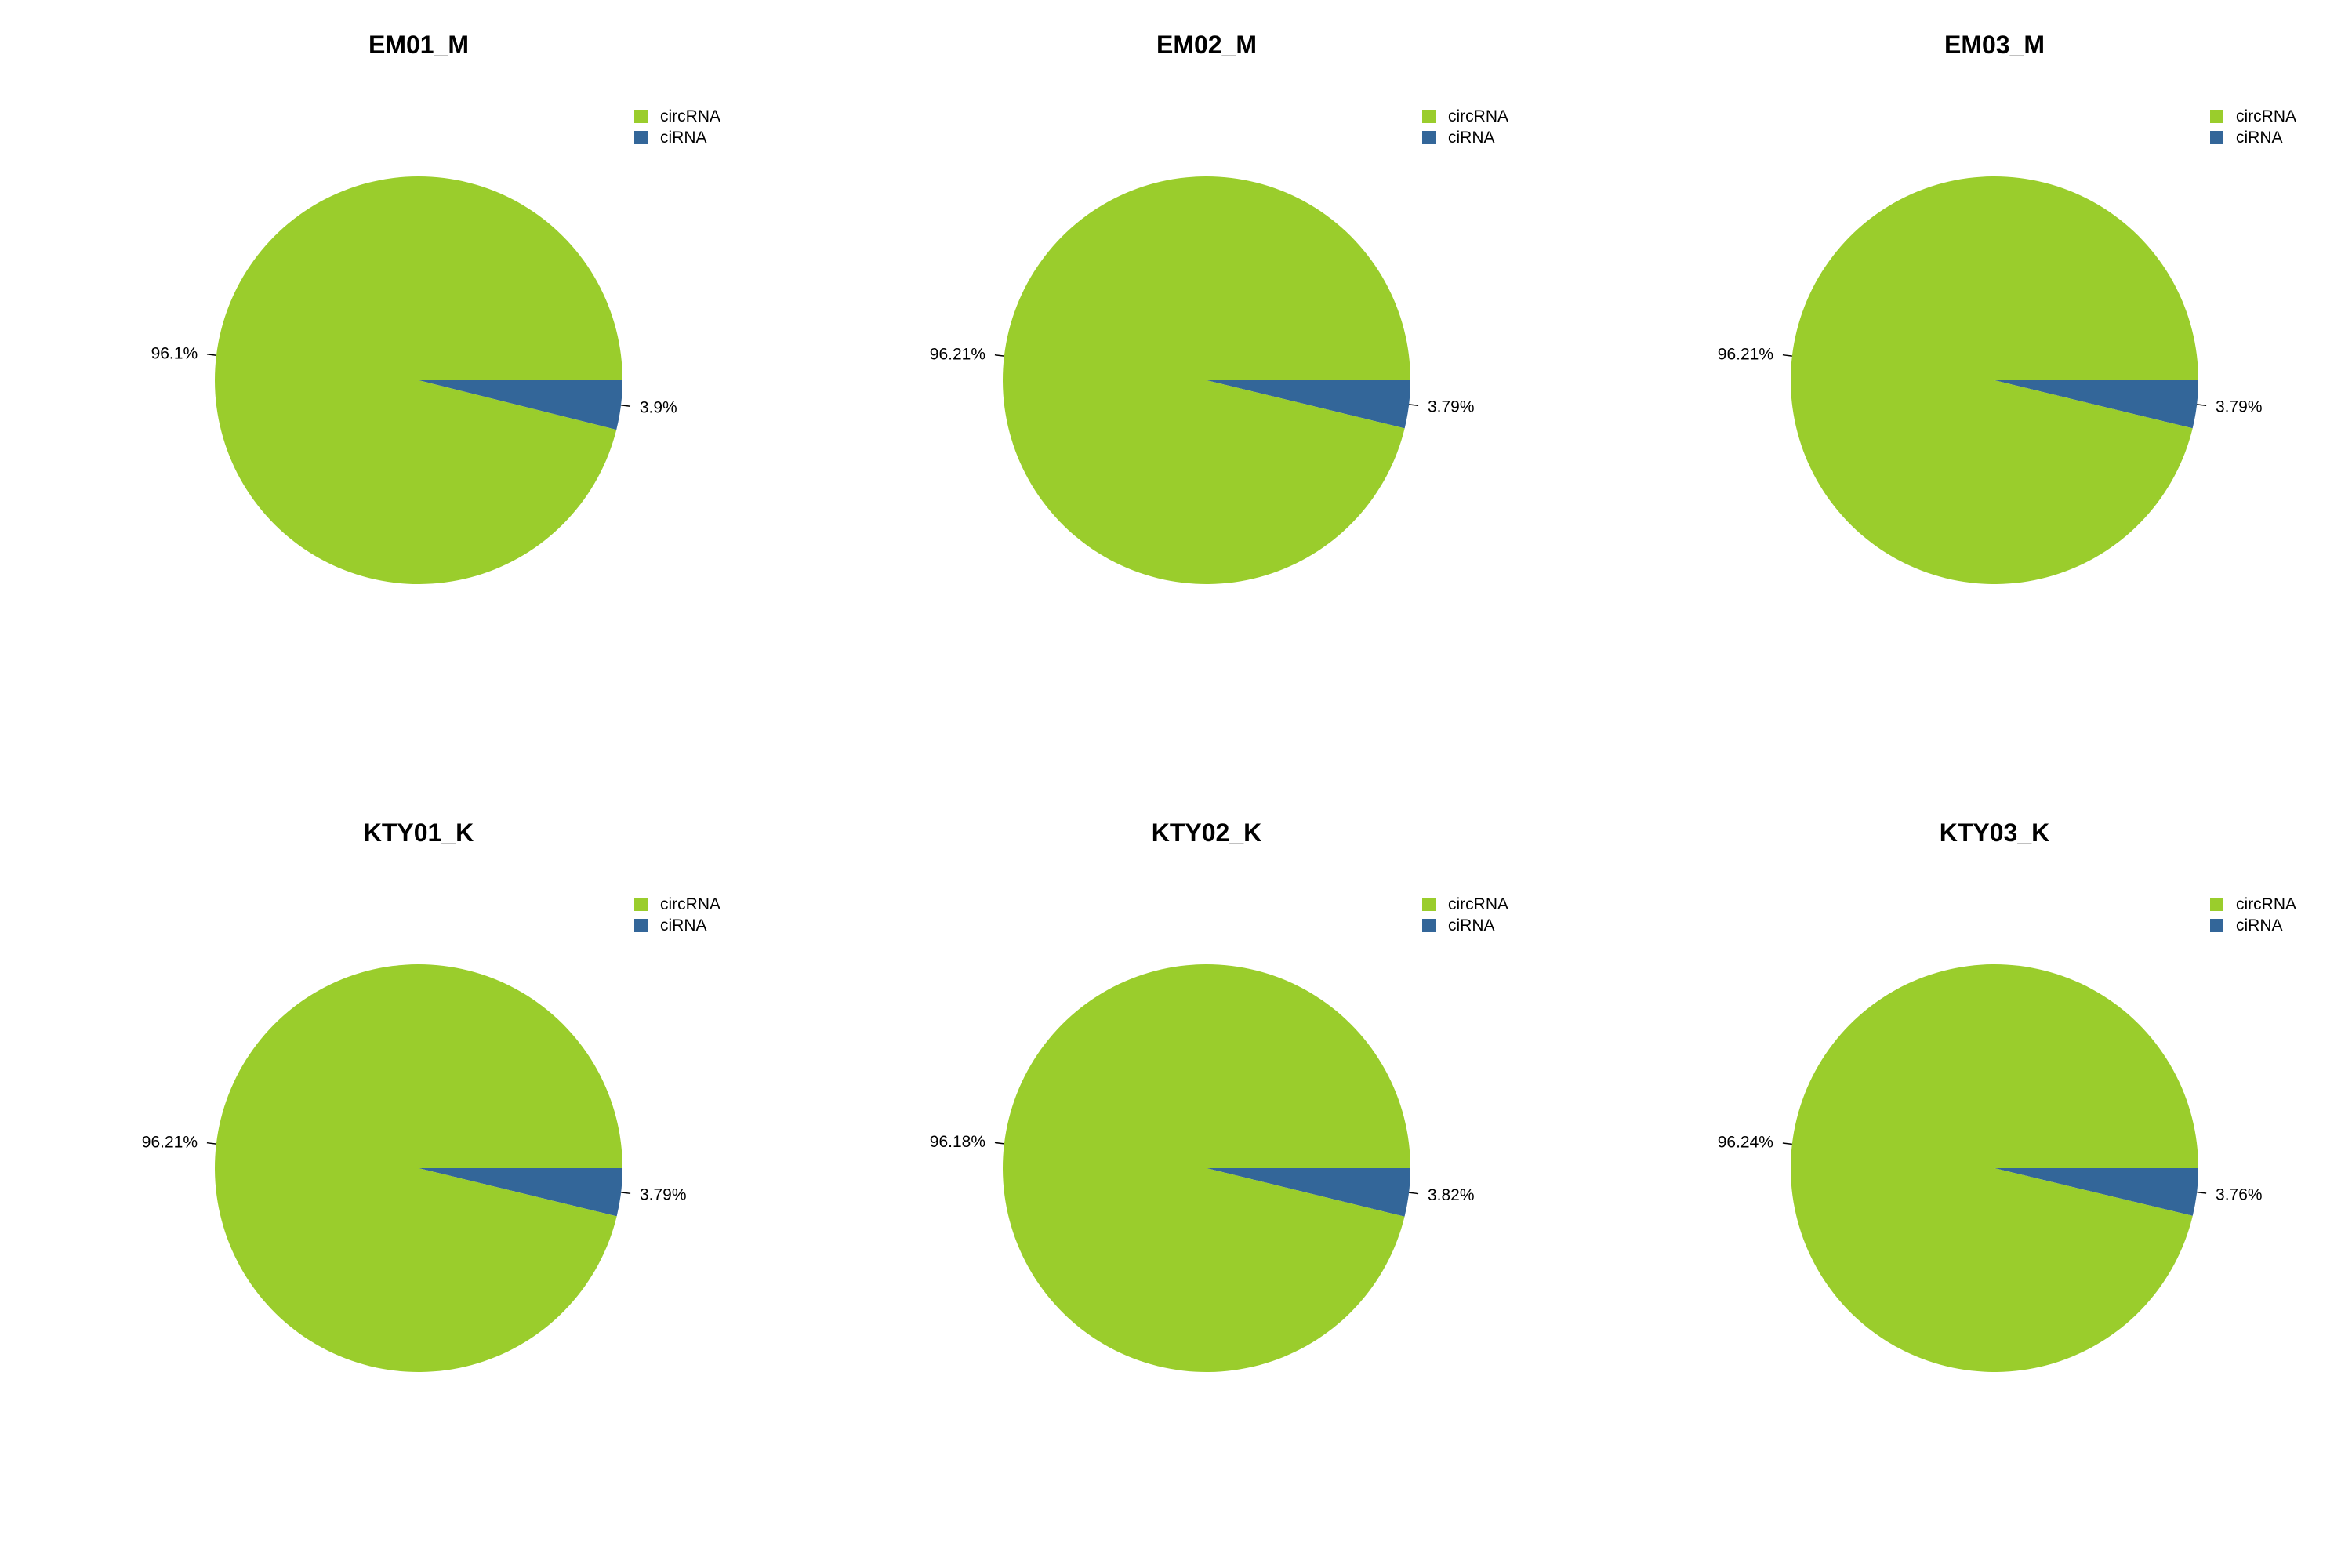 Image resolution: width=2352 pixels, height=1568 pixels. I want to click on slice-percent-label: 96.18%, so click(957, 1142).